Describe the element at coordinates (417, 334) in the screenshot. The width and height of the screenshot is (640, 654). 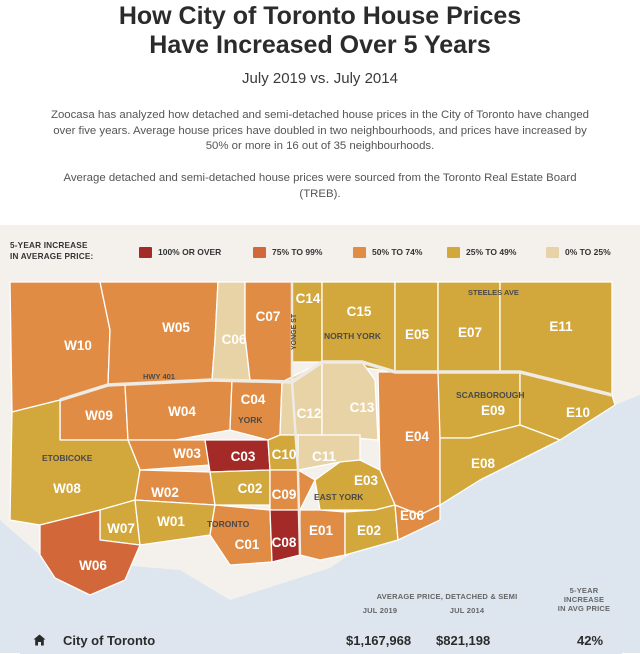
I see `district-label-E05: E05` at that location.